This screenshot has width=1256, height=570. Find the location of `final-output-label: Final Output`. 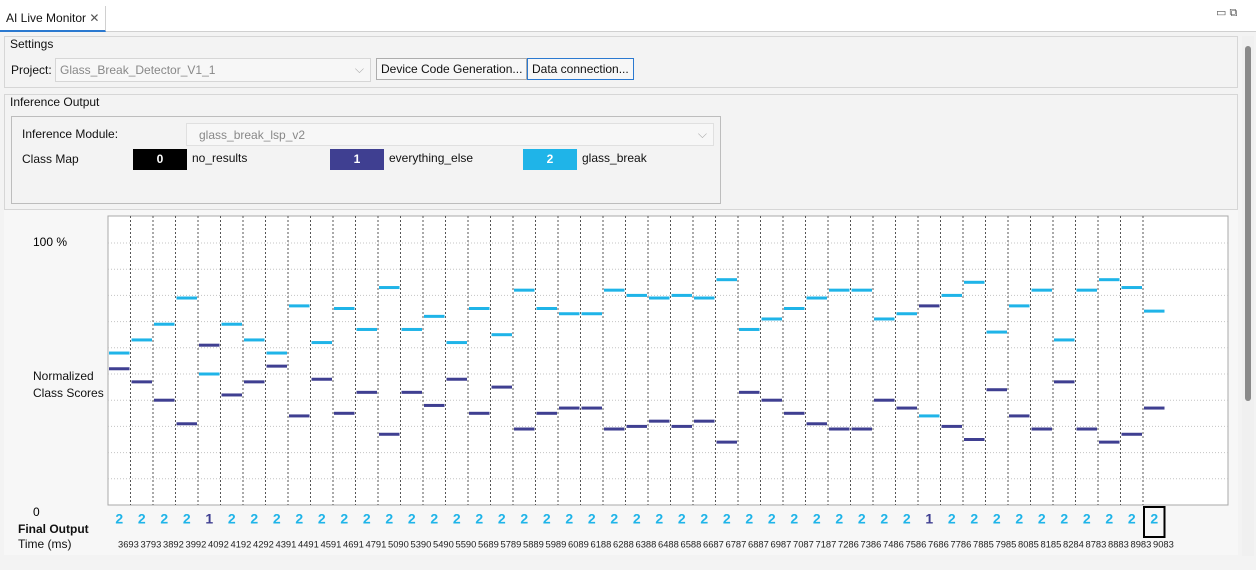

final-output-label: Final Output is located at coordinates (53, 529).